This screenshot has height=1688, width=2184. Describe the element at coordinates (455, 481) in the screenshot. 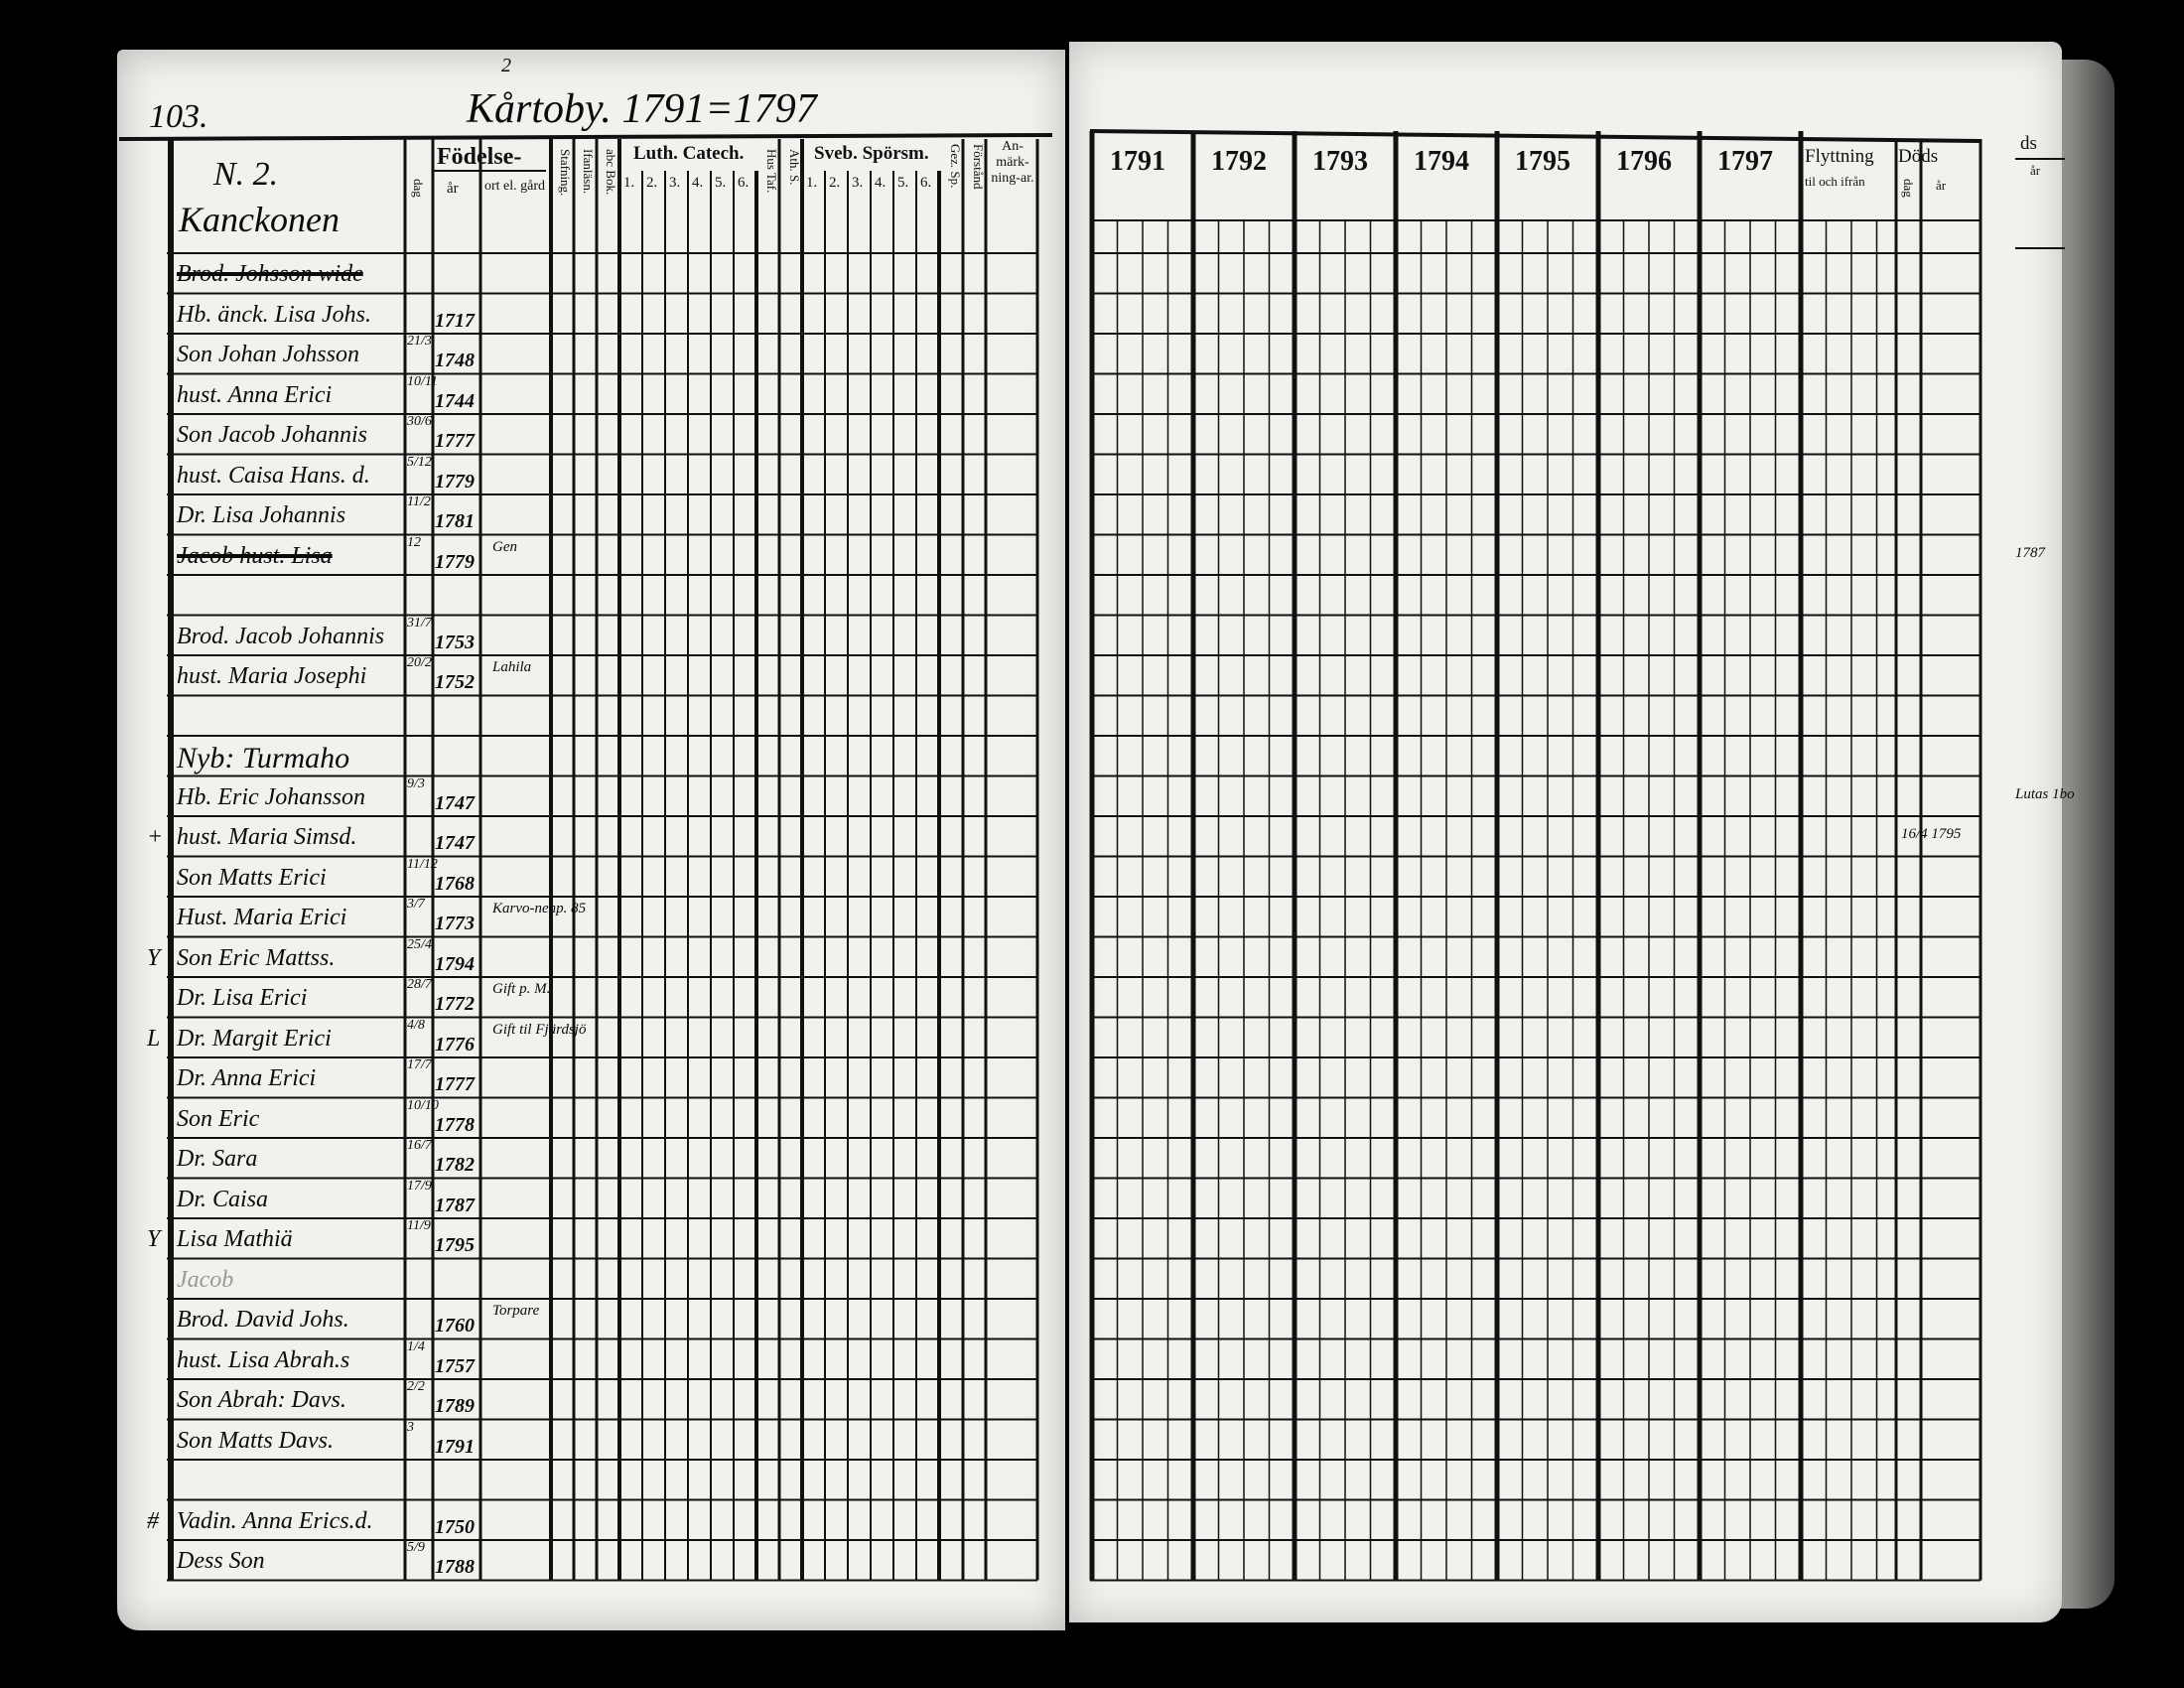

I see `entry-birth-year: 1779` at that location.